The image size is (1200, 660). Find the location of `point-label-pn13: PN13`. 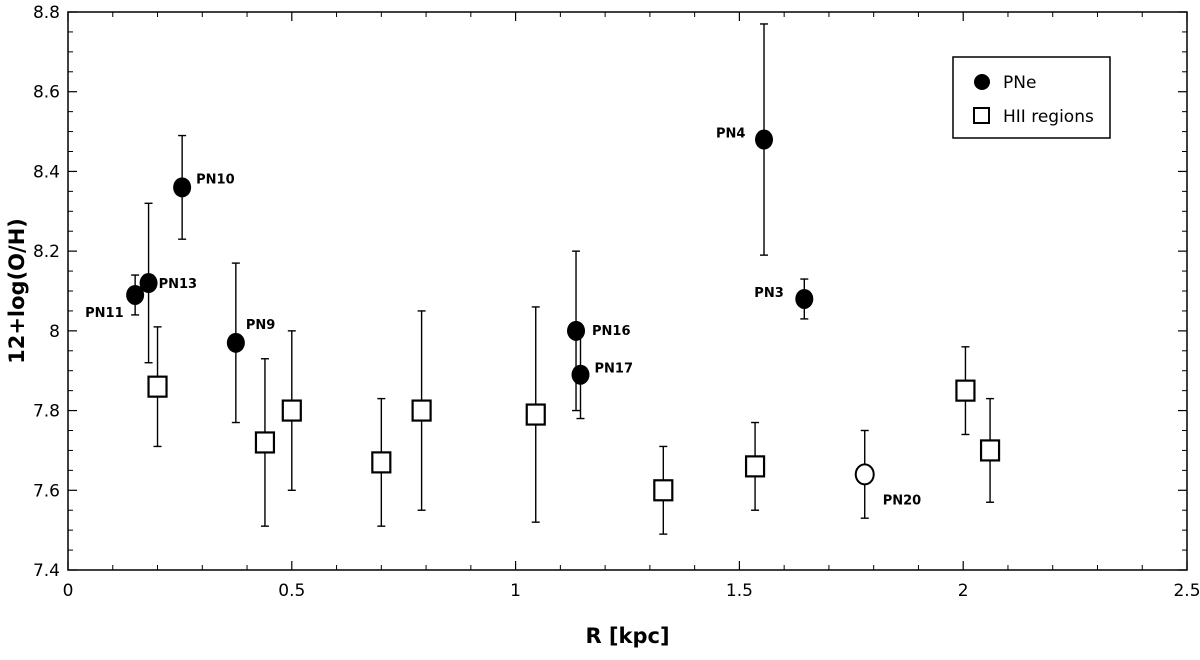

point-label-pn13: PN13 is located at coordinates (178, 284).